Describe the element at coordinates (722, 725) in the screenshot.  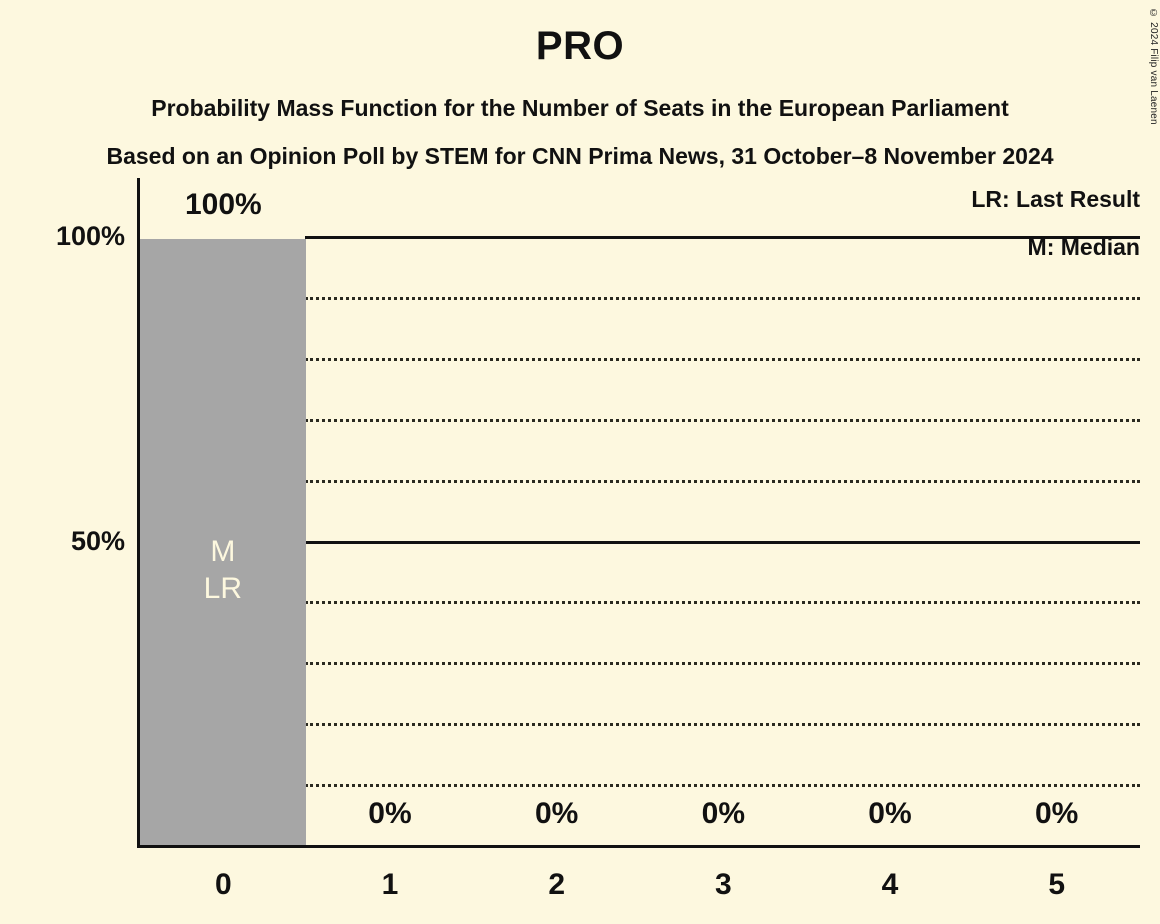
I see `gridline-20-percent` at that location.